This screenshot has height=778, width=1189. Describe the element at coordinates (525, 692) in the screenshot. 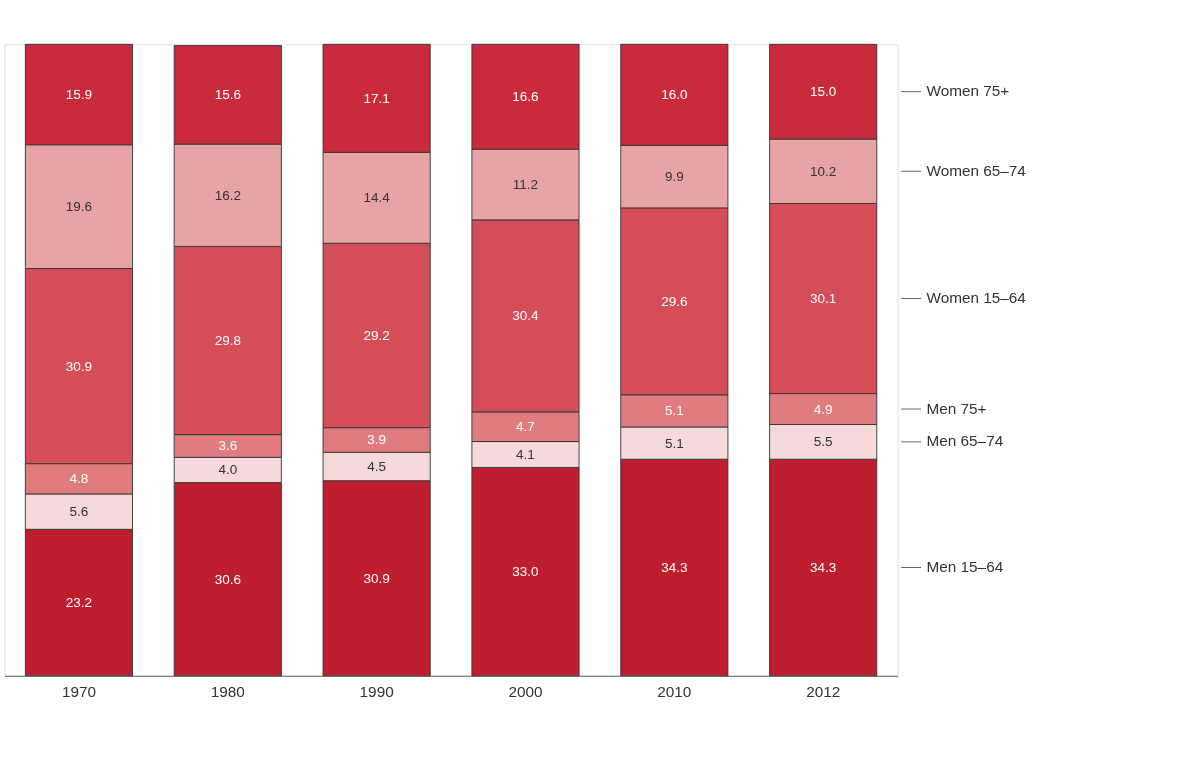

I see `x-tick-label: 2000` at that location.